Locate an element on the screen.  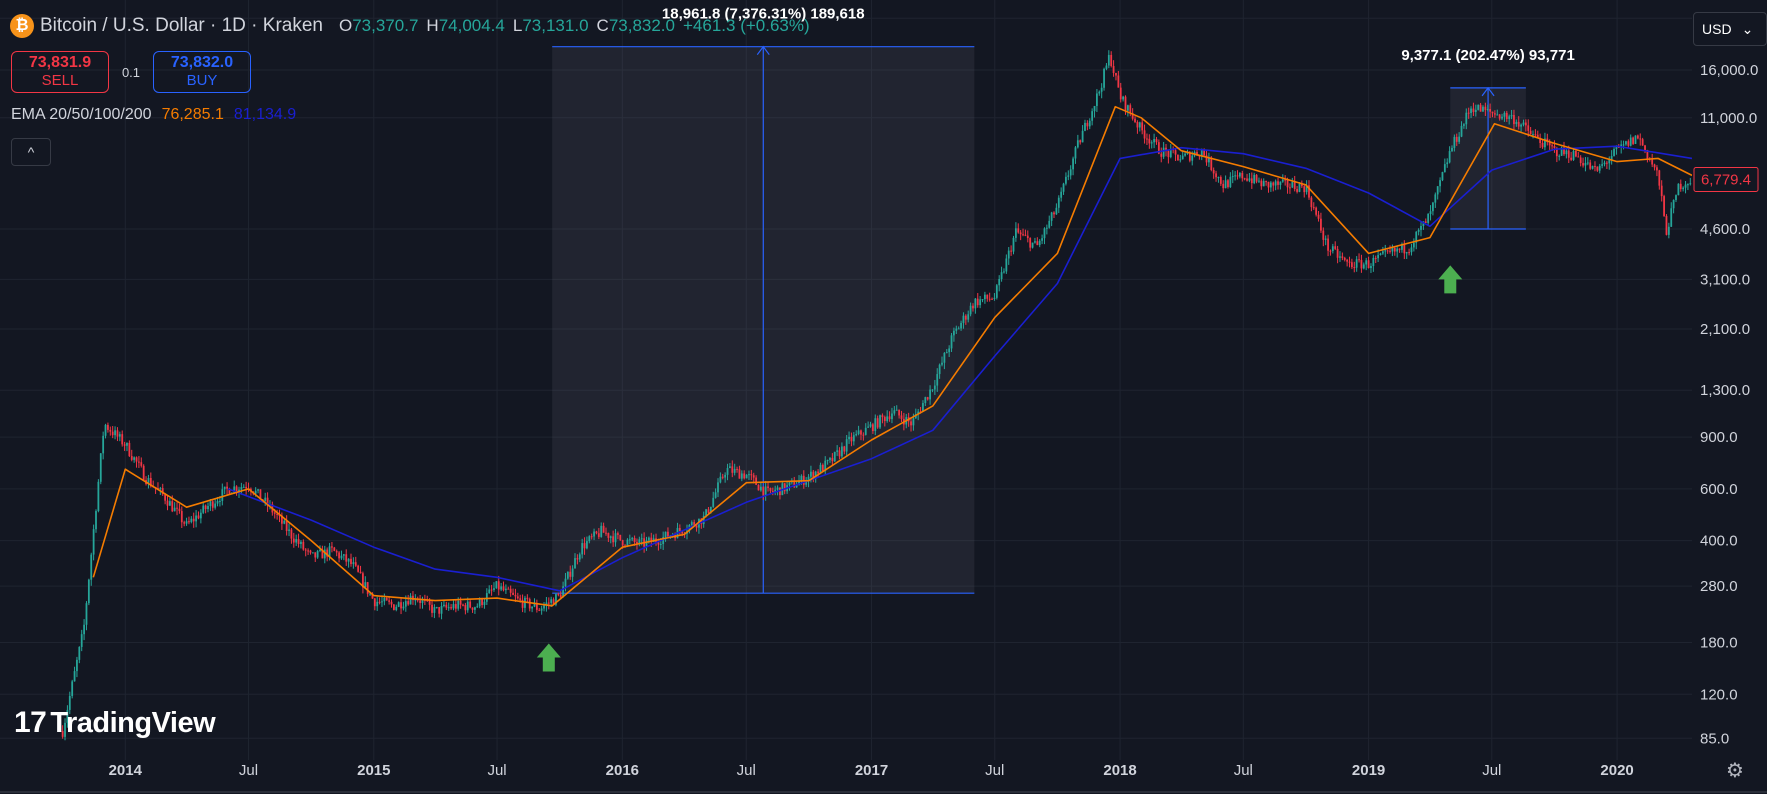
price-tick-label: 4,600.0 is located at coordinates (1725, 229).